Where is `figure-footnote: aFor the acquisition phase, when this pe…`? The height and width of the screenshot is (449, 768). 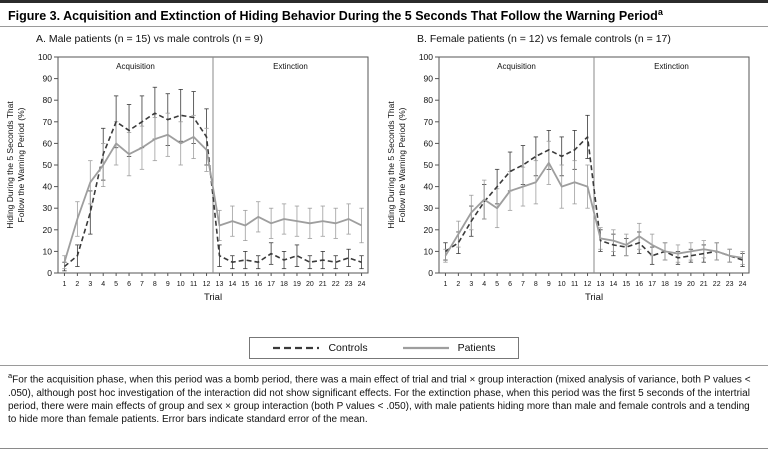
figure-footnote: aFor the acquisition phase, when this pe… is located at coordinates (384, 397).